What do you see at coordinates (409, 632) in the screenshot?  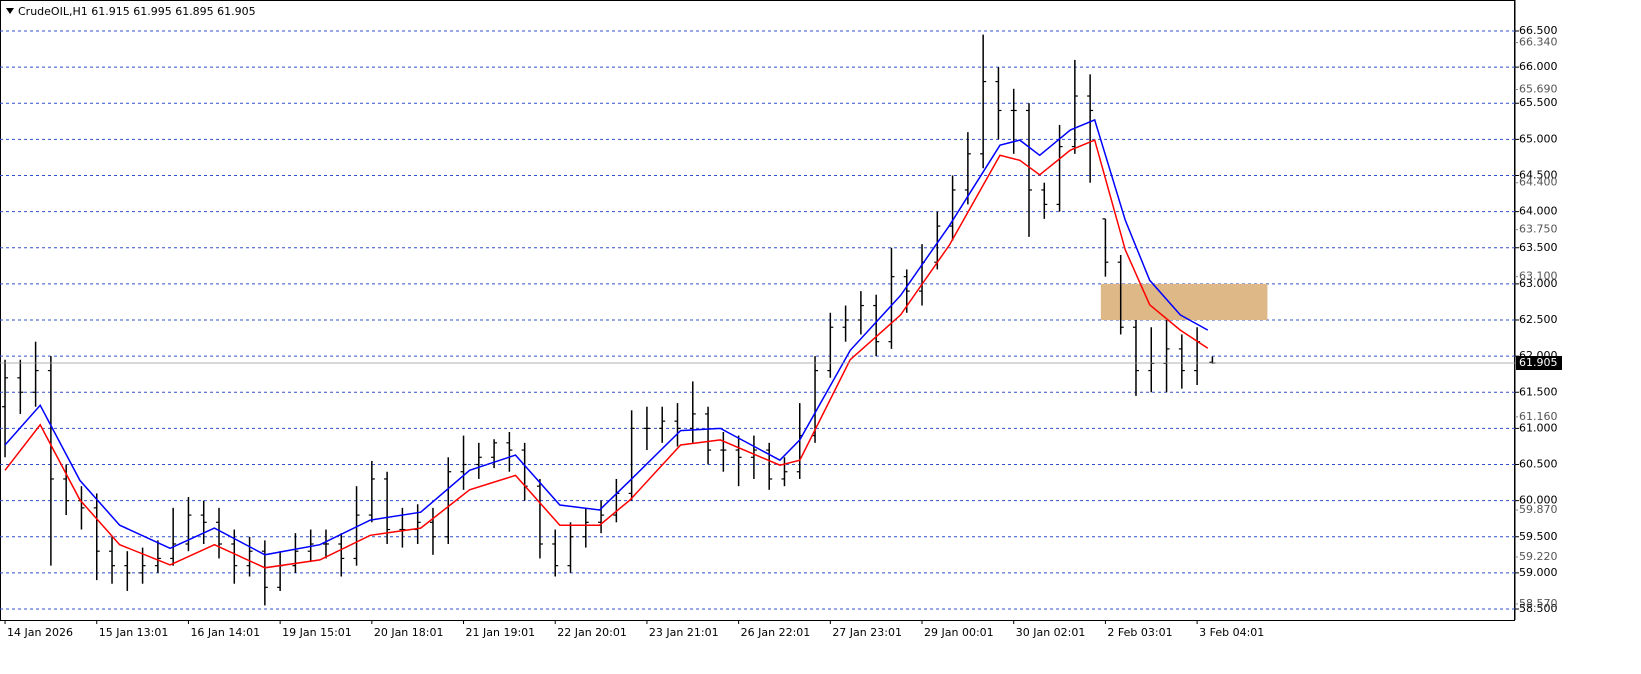 I see `x-tick-label: 20 Jan 18:01` at bounding box center [409, 632].